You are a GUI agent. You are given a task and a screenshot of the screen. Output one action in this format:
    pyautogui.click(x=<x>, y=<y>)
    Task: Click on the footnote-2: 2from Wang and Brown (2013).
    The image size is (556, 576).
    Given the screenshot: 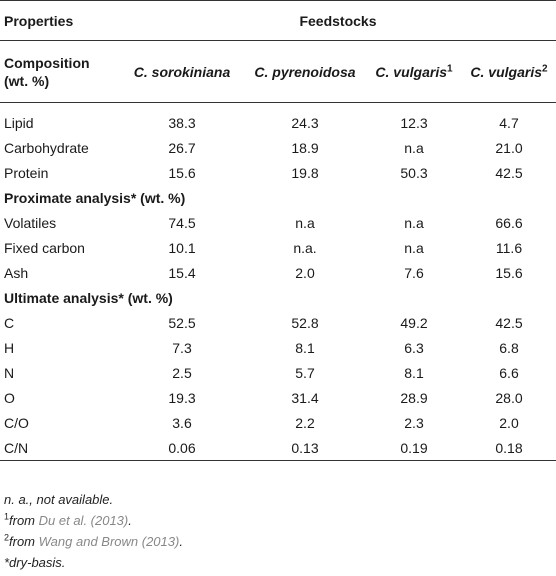 What is the action you would take?
    pyautogui.click(x=93, y=541)
    